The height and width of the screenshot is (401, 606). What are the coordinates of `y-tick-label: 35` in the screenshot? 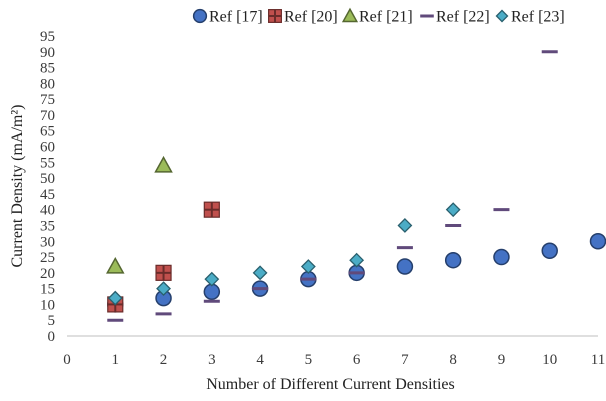 It's located at (47, 226).